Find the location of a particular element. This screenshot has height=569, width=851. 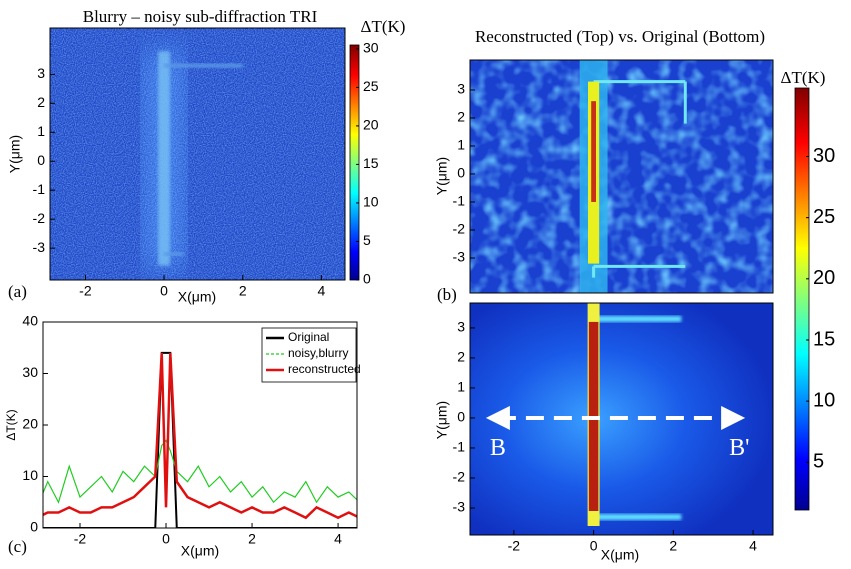

legend-label: Original is located at coordinates (308, 337).